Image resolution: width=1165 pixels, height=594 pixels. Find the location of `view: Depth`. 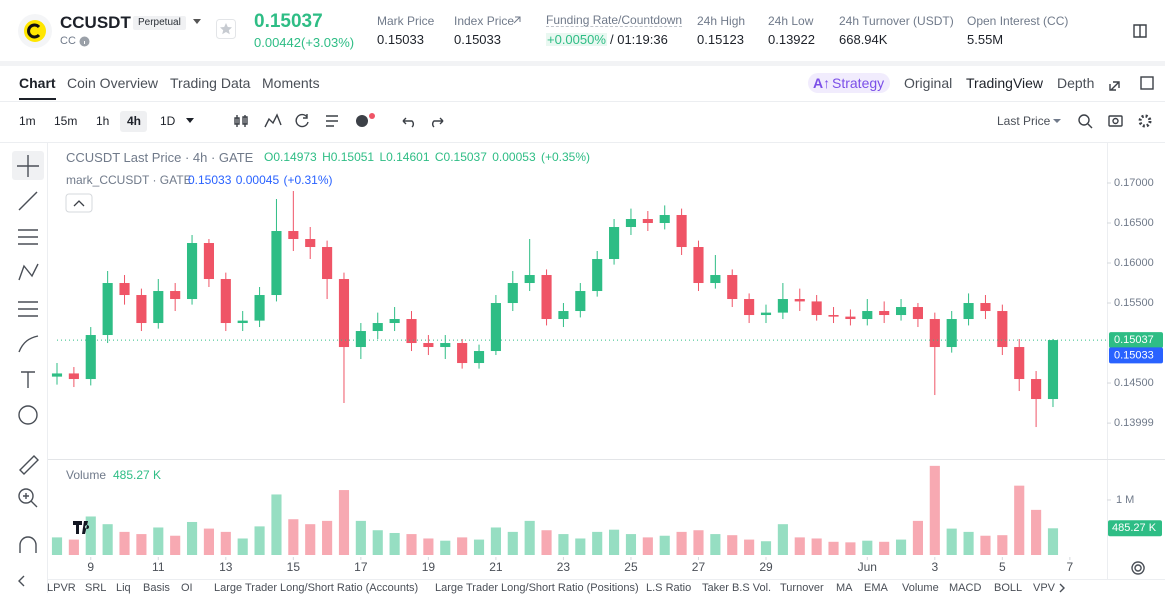

view: Depth is located at coordinates (1076, 83).